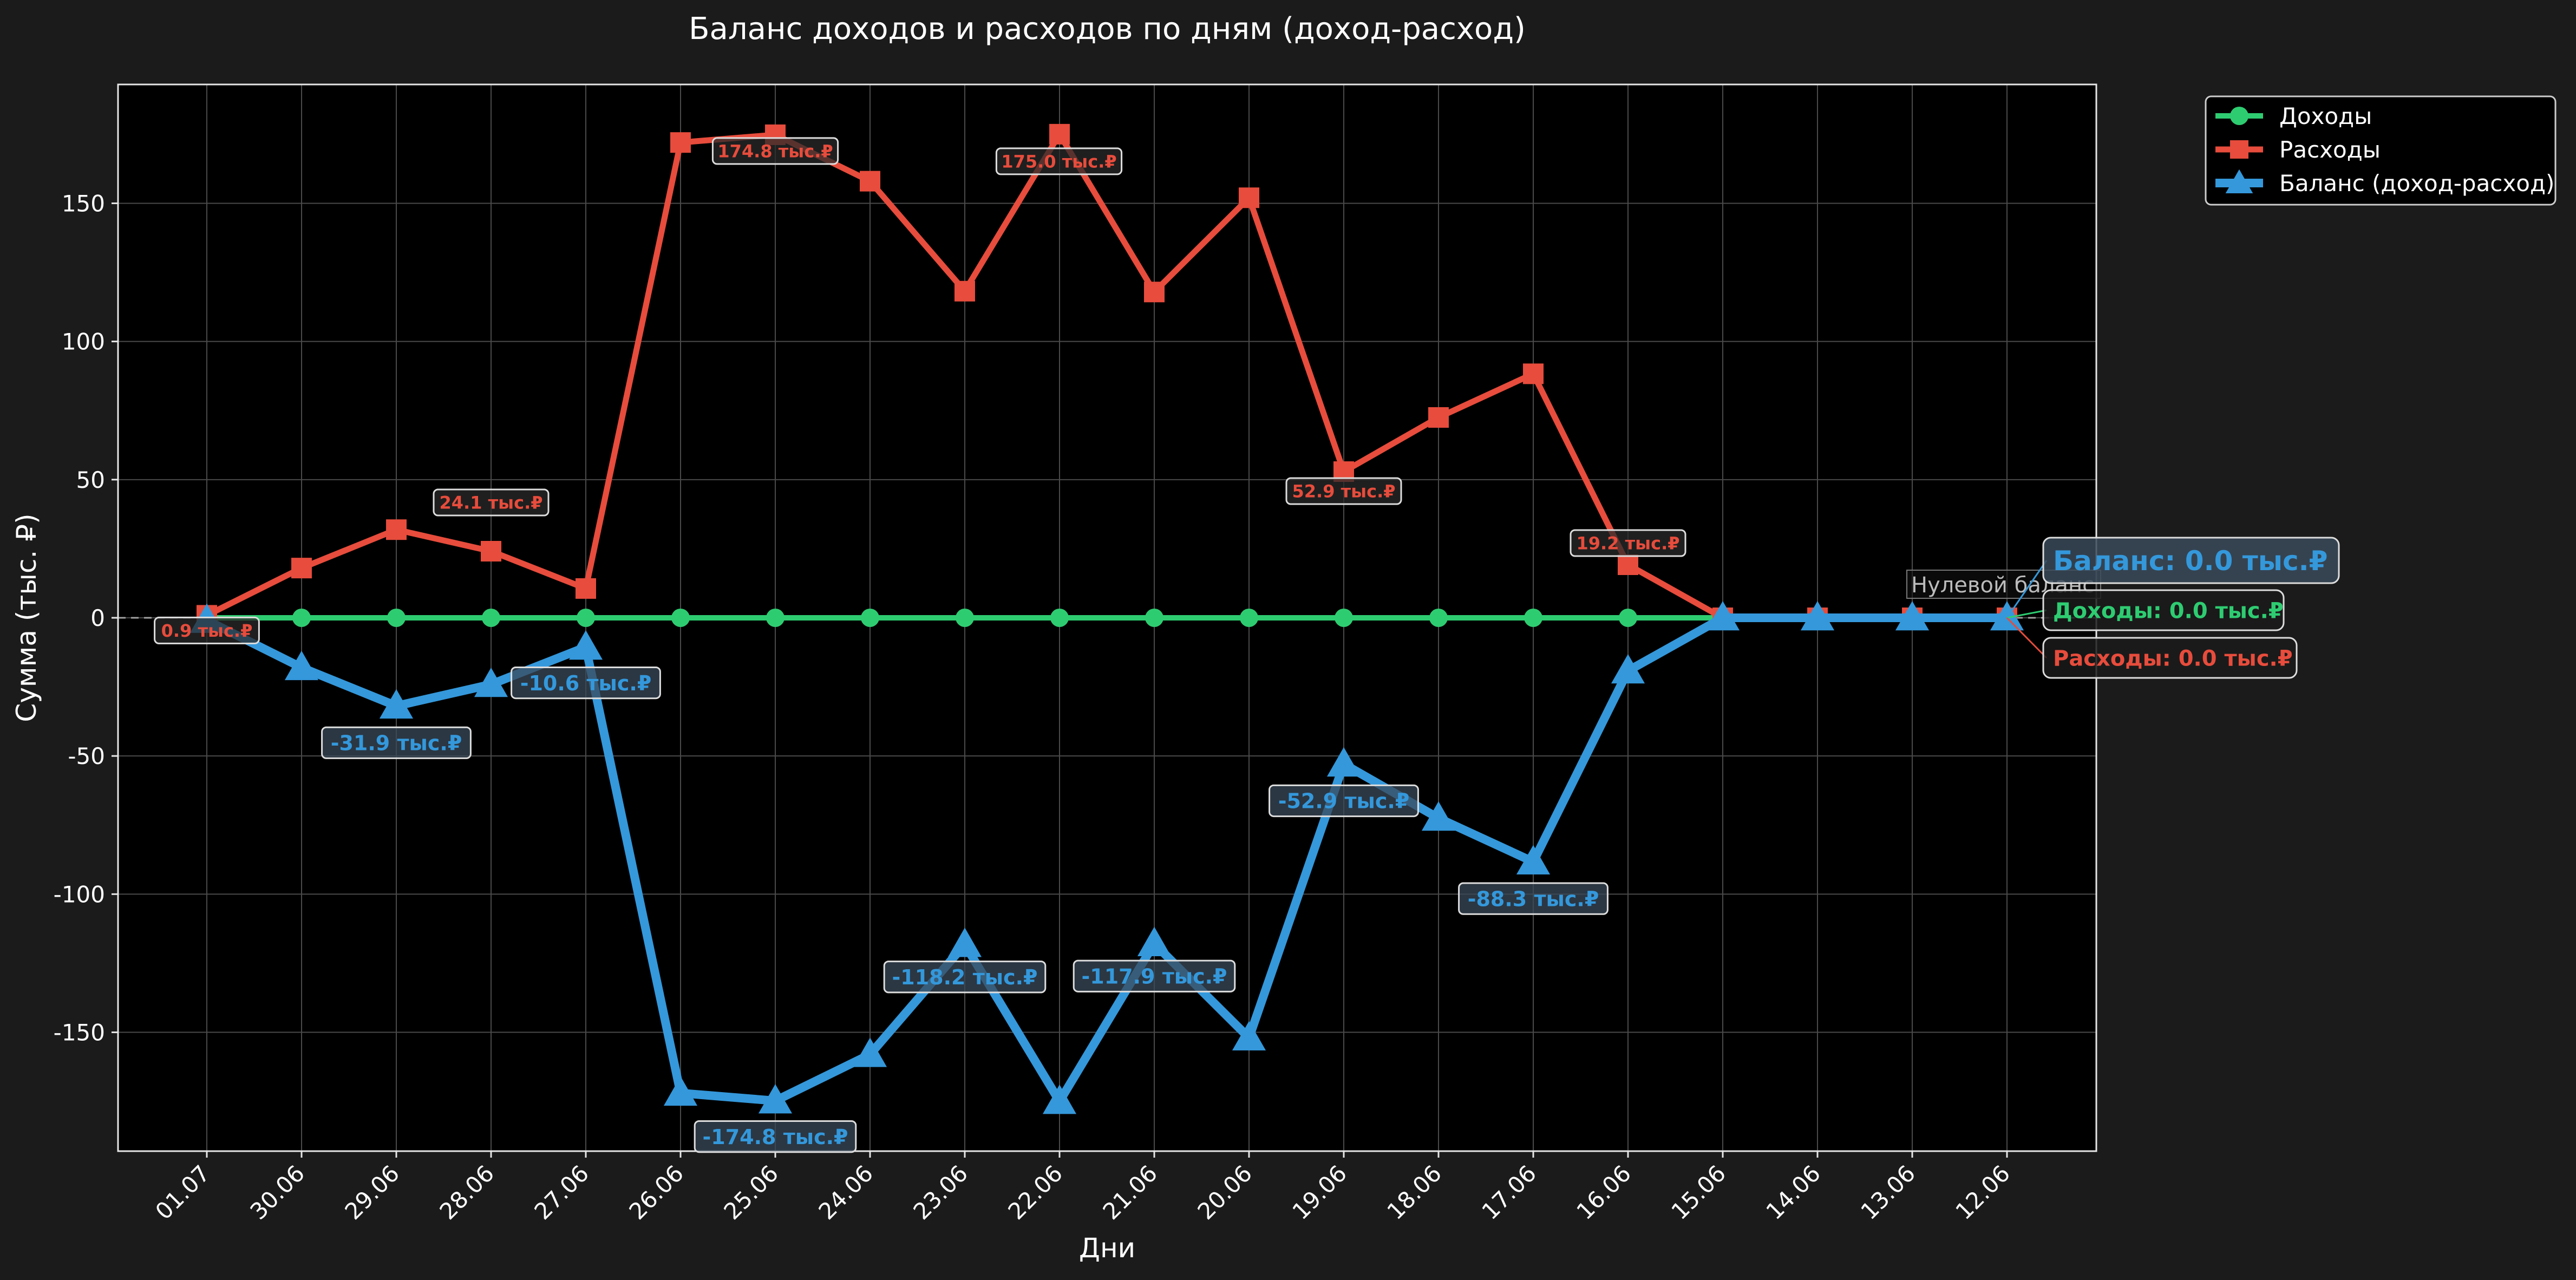 This screenshot has height=1280, width=2576. I want to click on y-tick-label: 150, so click(84, 203).